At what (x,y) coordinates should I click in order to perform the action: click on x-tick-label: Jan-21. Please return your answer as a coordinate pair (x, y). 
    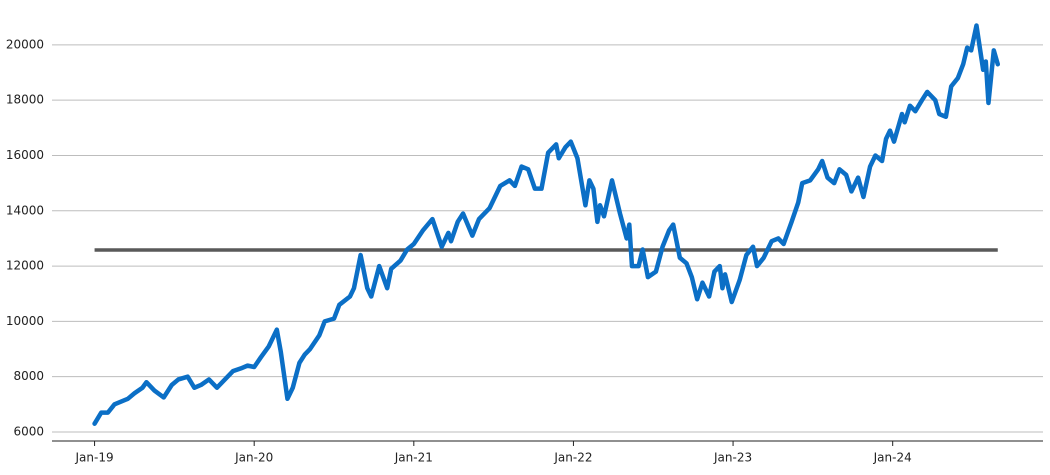
    Looking at the image, I should click on (413, 458).